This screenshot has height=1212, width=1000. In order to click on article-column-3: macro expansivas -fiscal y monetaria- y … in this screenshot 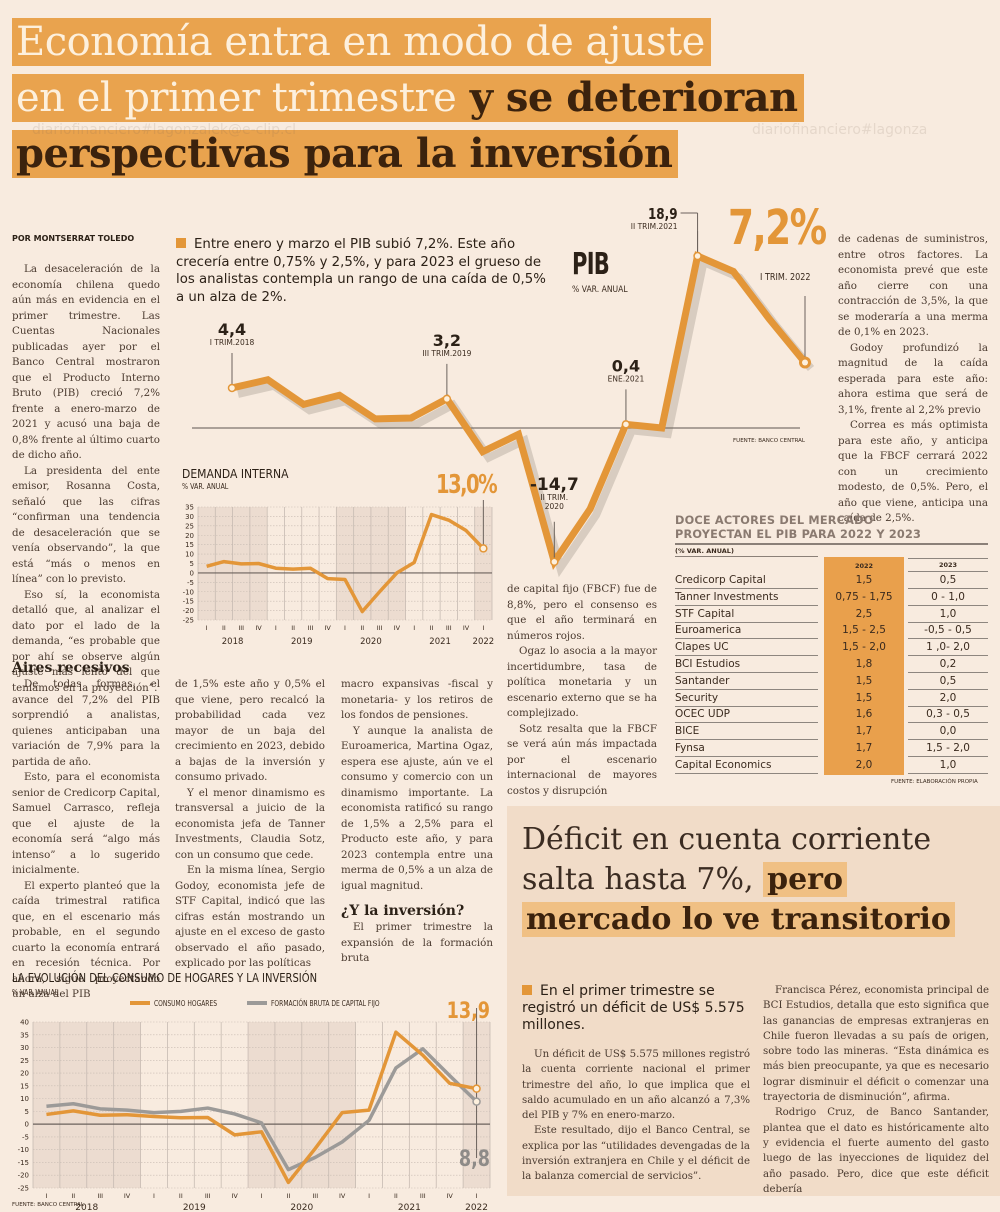, I will do `click(417, 822)`.